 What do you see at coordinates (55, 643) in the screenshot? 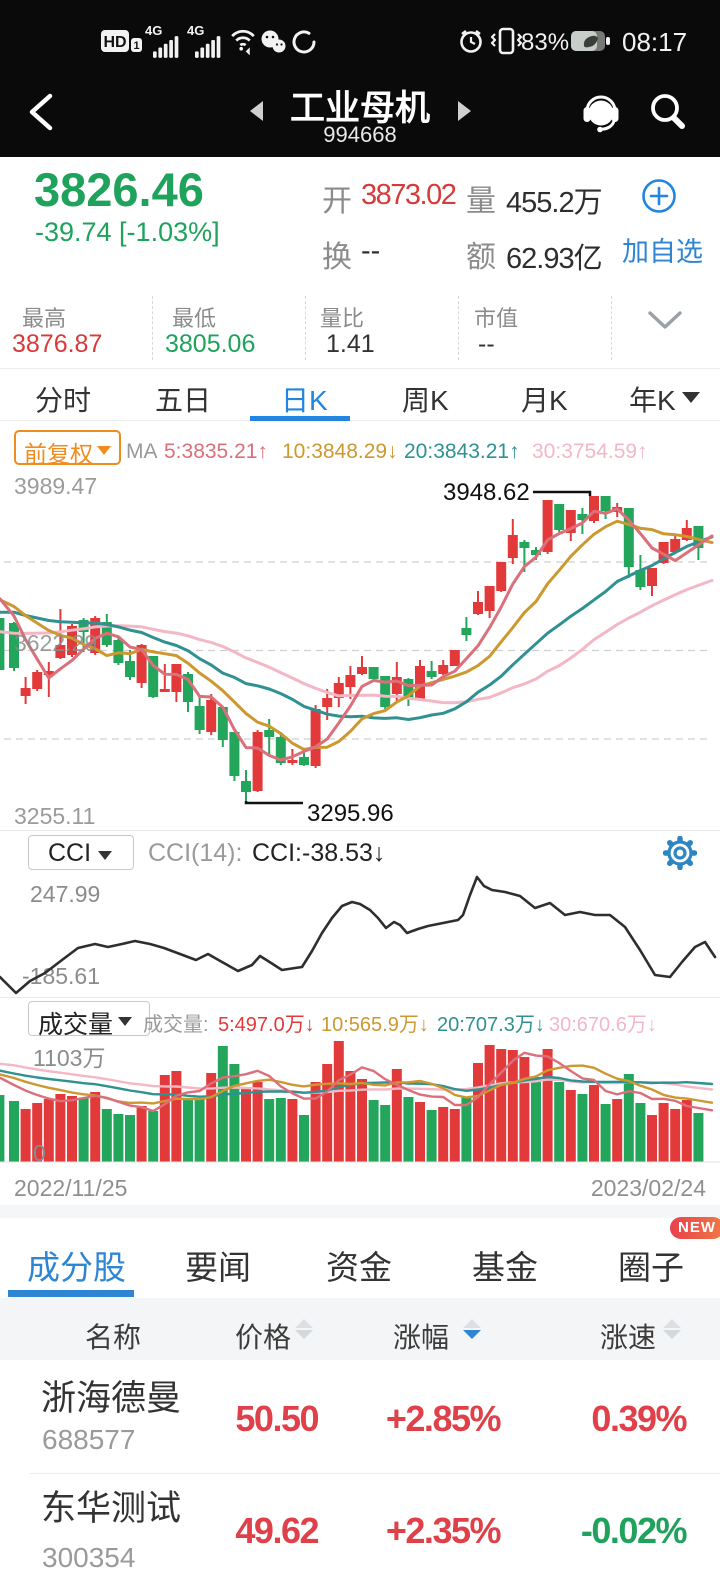
I see `svg-text: 3622.29` at bounding box center [55, 643].